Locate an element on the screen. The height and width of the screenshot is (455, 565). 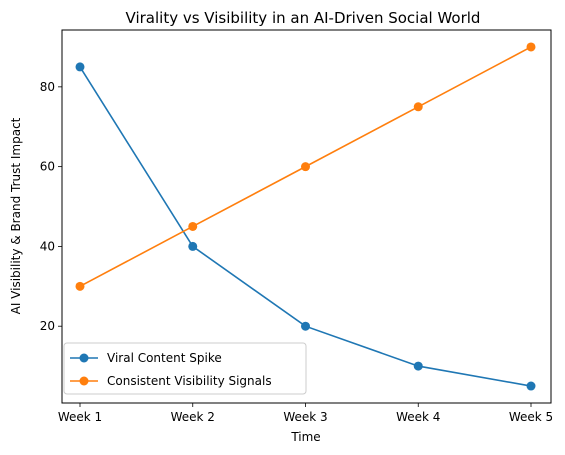
y-axis-label: AI Visibility & Brand Trust Impact is located at coordinates (16, 215).